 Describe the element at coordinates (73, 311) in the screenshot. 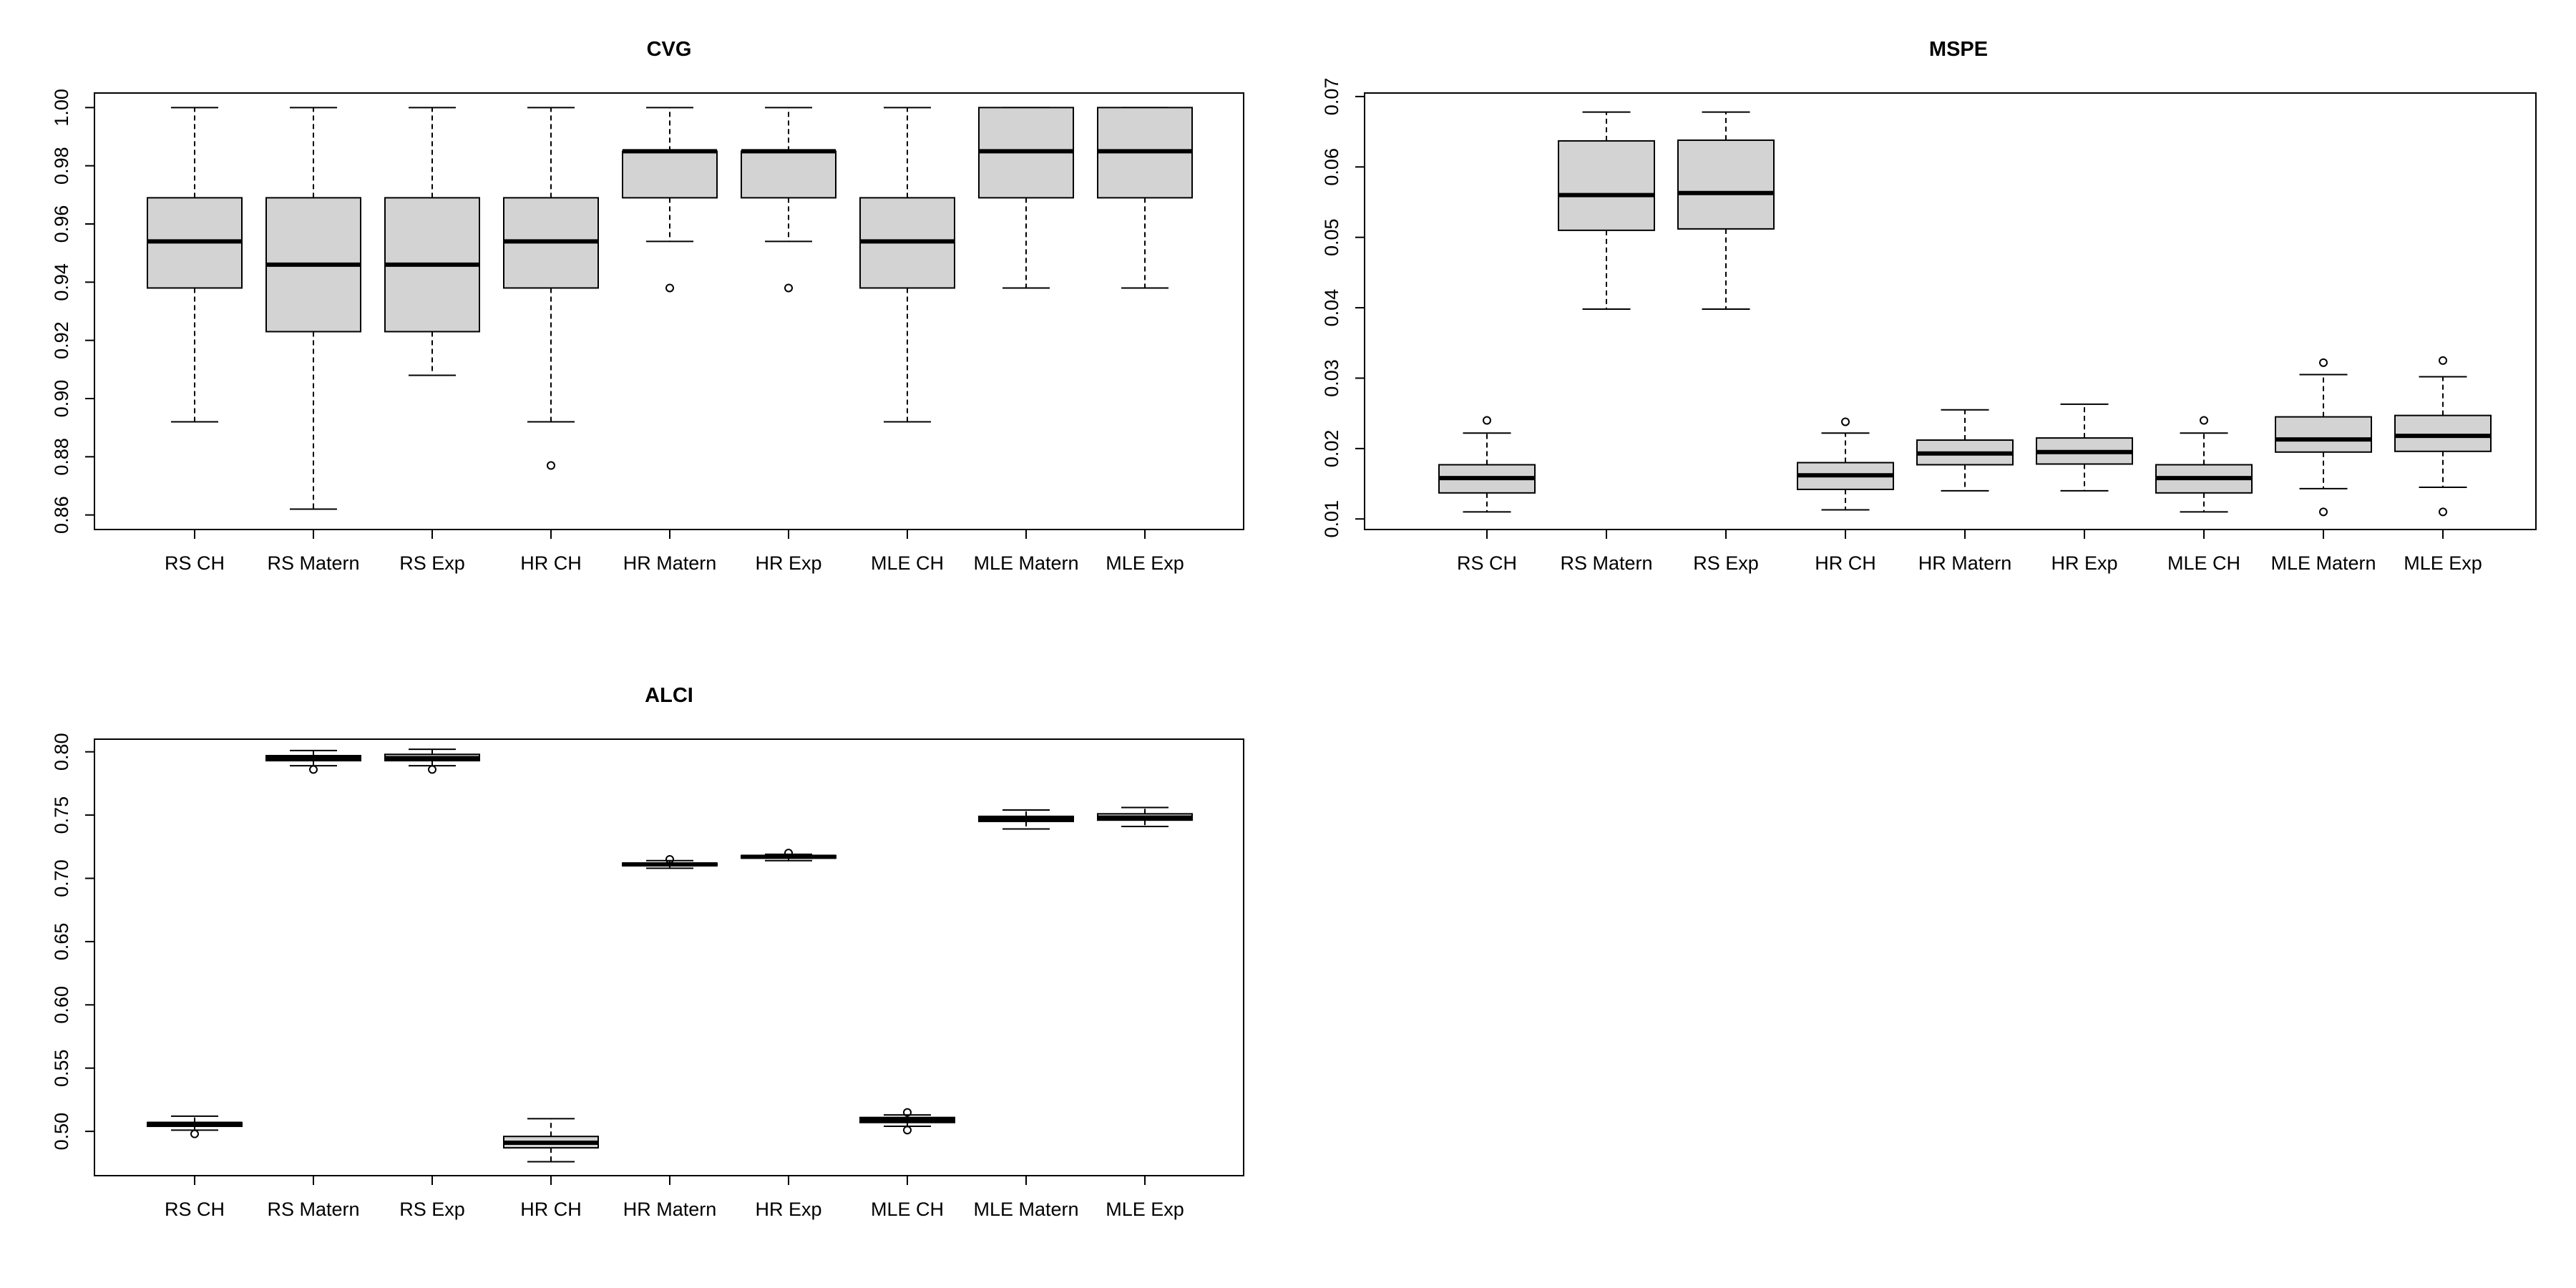

I see `cvg-y-axis: 0.86 0.88 0.90 0.92 0.94 0.96 0.98 1.00` at that location.